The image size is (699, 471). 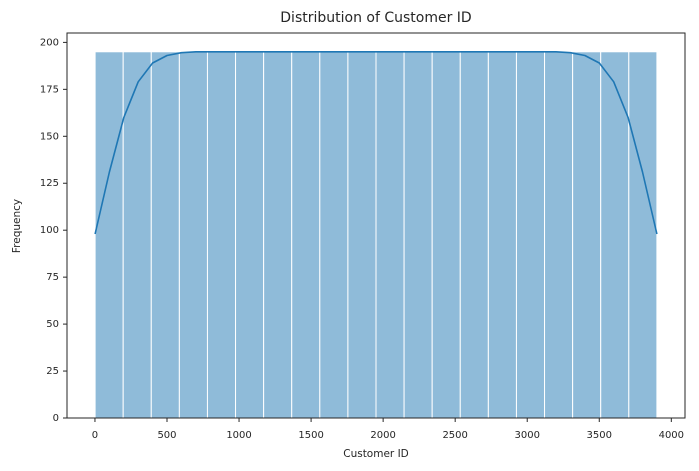 What do you see at coordinates (49, 89) in the screenshot?
I see `y-tick-label: 175` at bounding box center [49, 89].